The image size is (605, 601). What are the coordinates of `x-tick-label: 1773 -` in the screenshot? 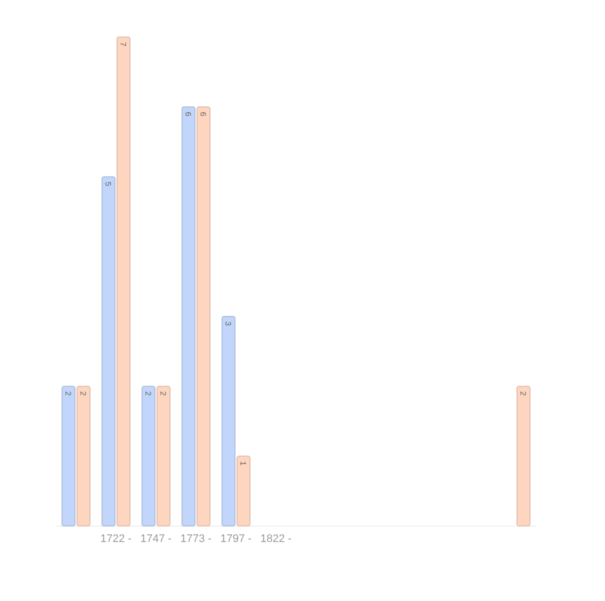 It's located at (196, 539).